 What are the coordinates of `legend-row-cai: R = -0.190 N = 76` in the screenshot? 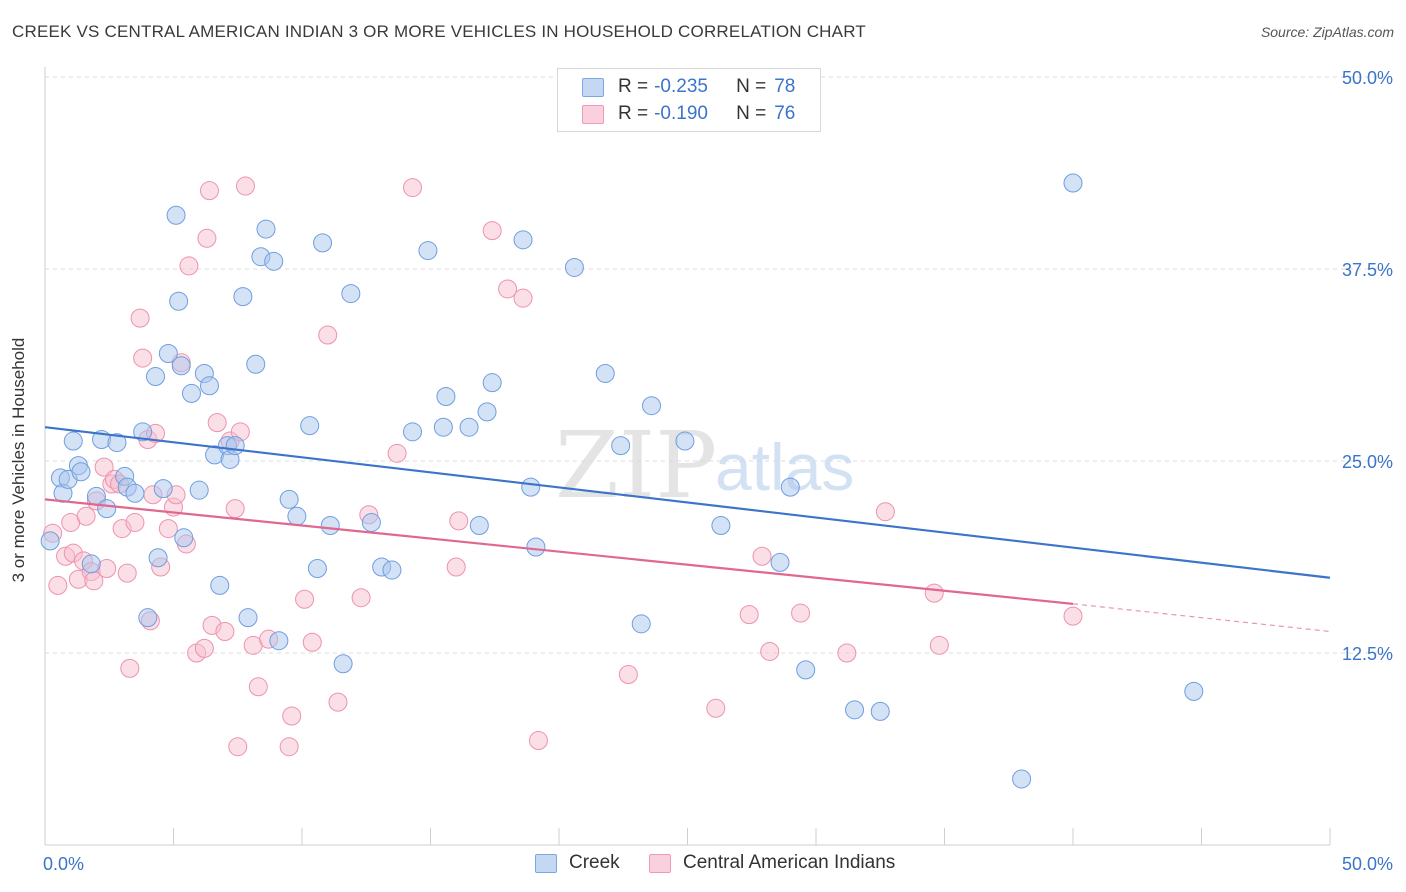 It's located at (688, 114).